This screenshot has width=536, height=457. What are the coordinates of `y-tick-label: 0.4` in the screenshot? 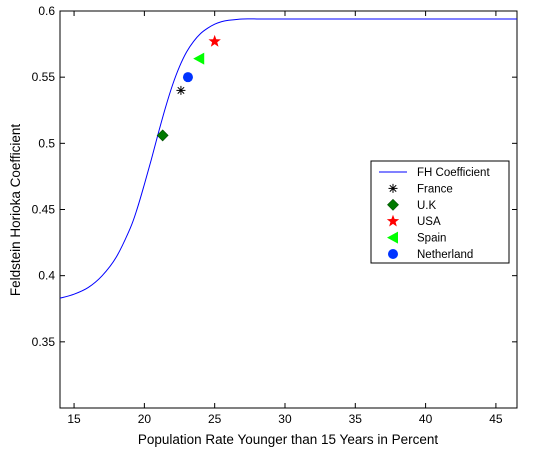 It's located at (46, 276).